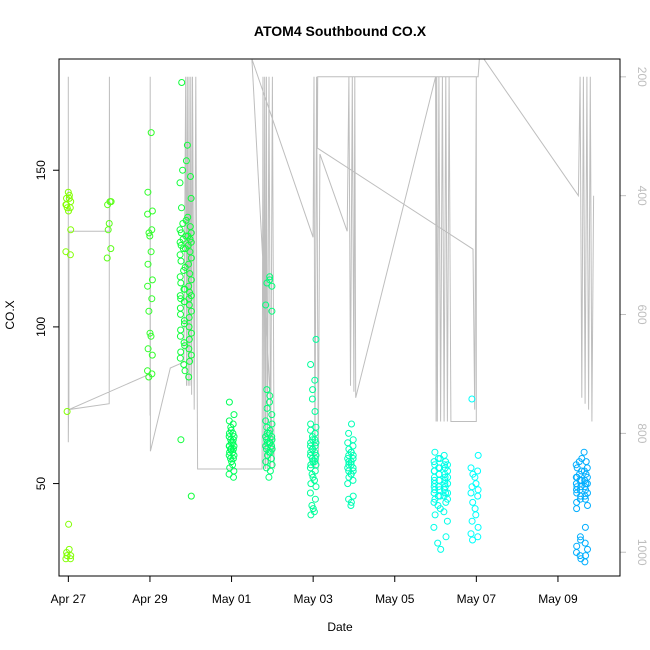  I want to click on secondary-tick-label: 600, so click(642, 315).